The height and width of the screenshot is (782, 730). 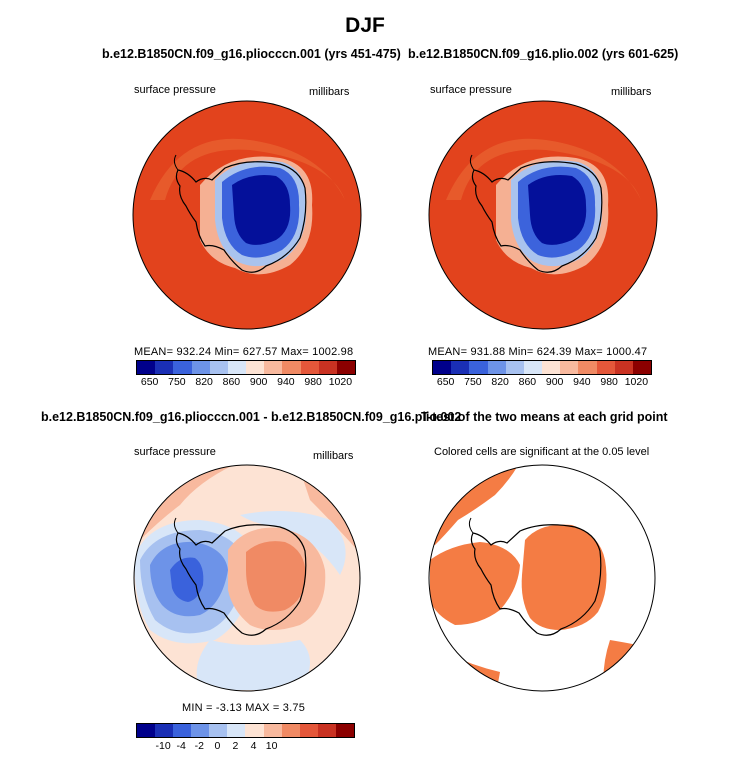 I want to click on panel2-ice-core, so click(x=557, y=210).